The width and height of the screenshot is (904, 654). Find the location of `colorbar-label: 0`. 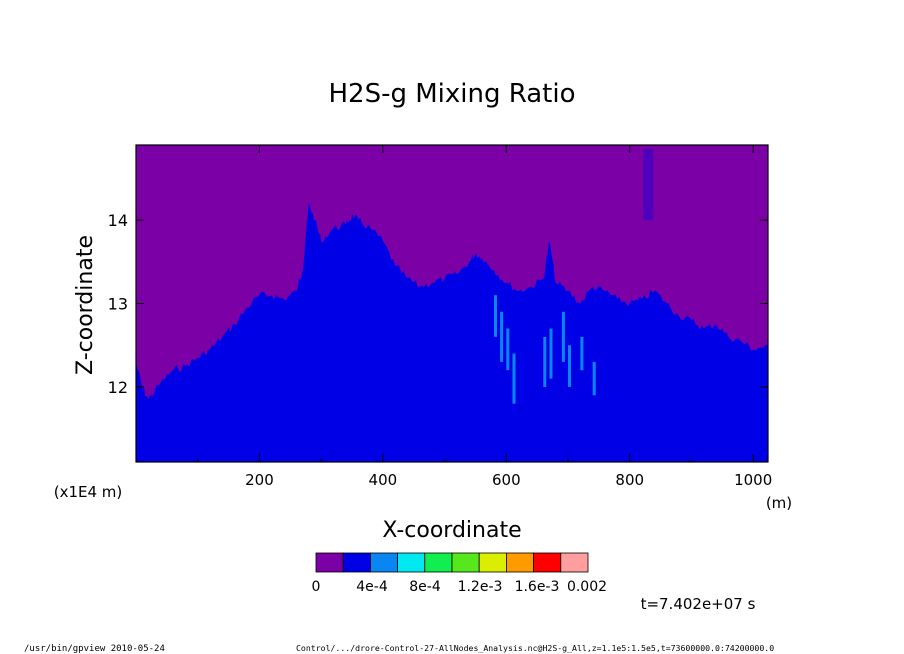

colorbar-label: 0 is located at coordinates (316, 587).